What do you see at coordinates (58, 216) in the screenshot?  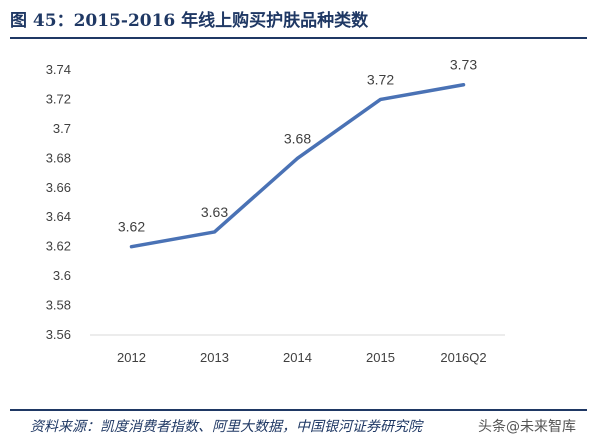 I see `y-tick-label: 3.64` at bounding box center [58, 216].